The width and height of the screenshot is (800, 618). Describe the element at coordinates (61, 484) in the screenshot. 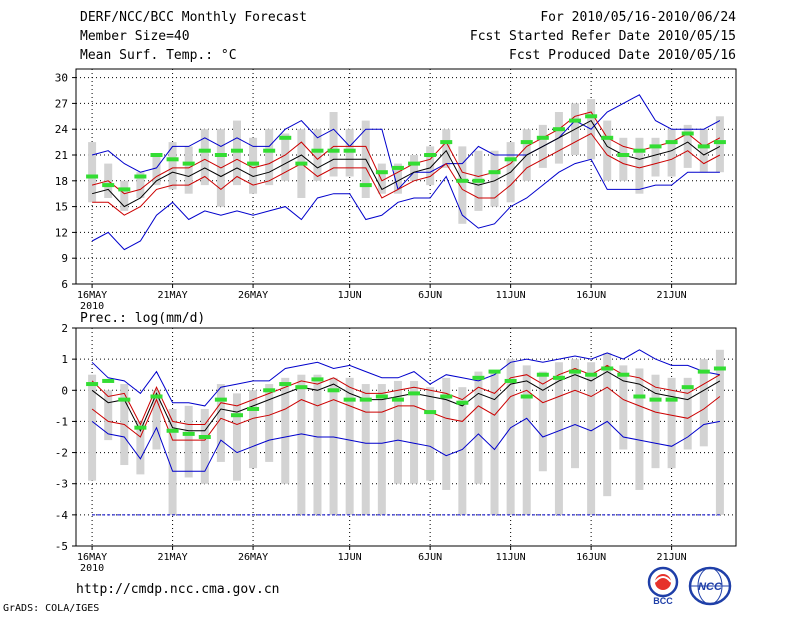

I see `y-tick-label: -3` at that location.